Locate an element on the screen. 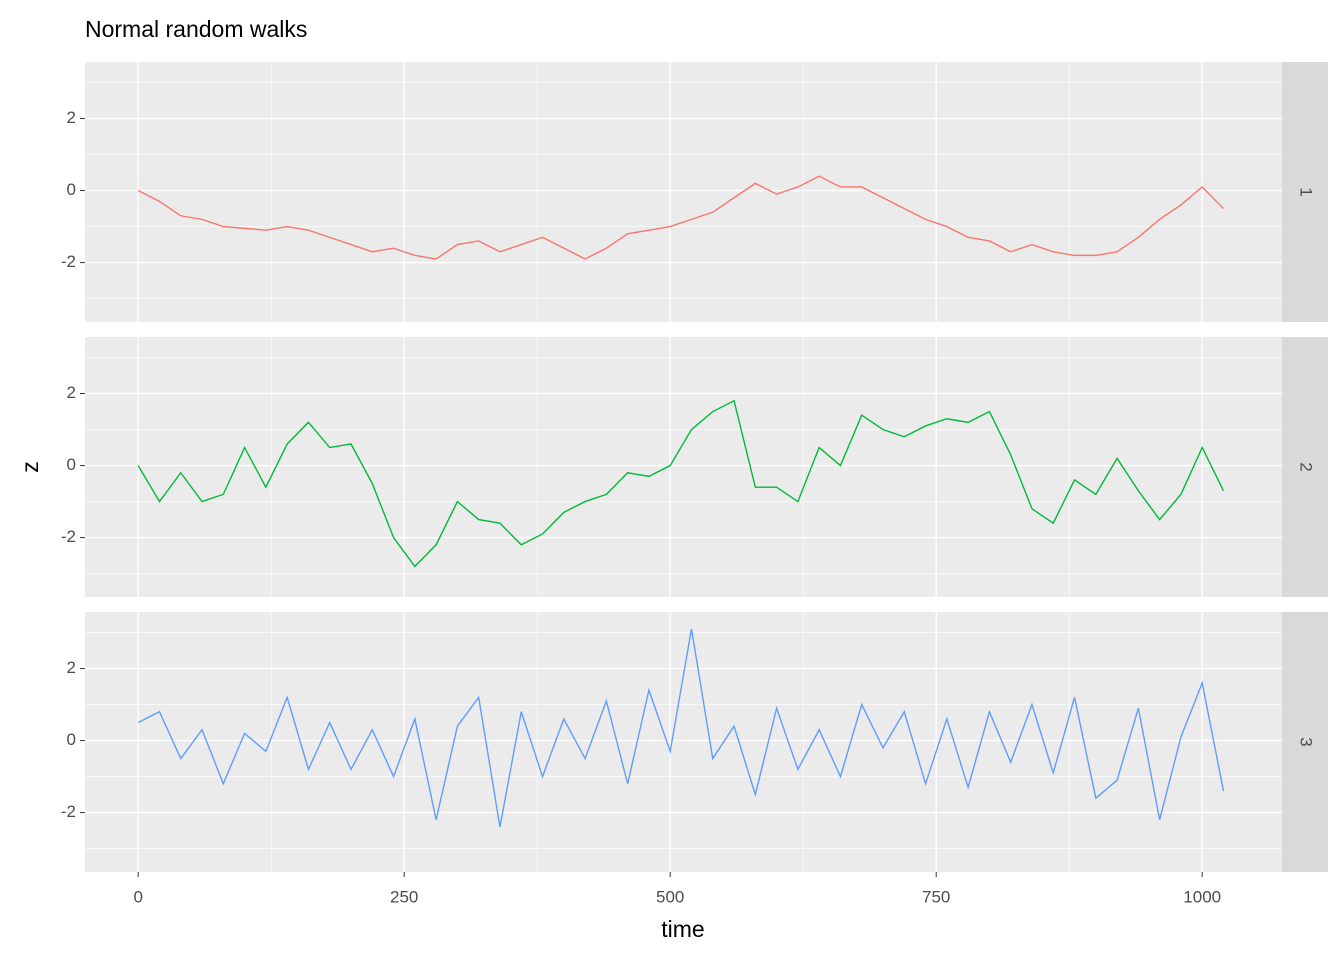 The height and width of the screenshot is (965, 1344). x-tick-label: 750 is located at coordinates (936, 896).